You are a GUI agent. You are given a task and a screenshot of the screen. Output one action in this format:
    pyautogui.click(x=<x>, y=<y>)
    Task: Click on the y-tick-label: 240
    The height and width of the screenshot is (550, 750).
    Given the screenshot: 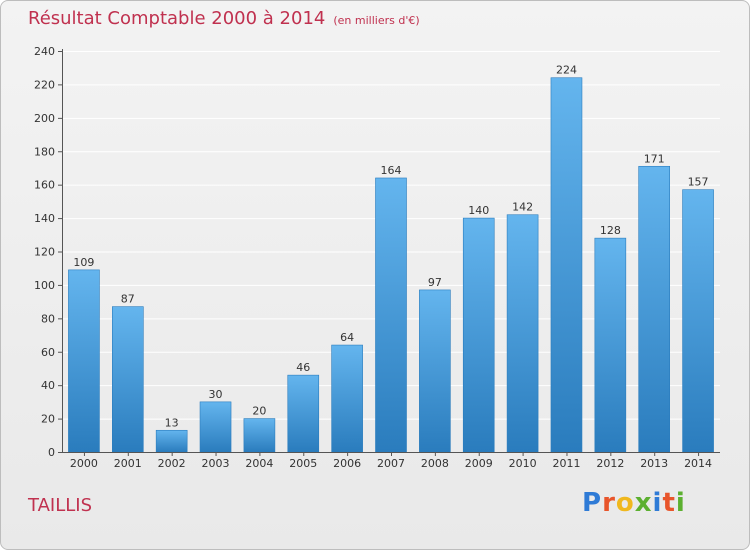 What is the action you would take?
    pyautogui.click(x=44, y=51)
    